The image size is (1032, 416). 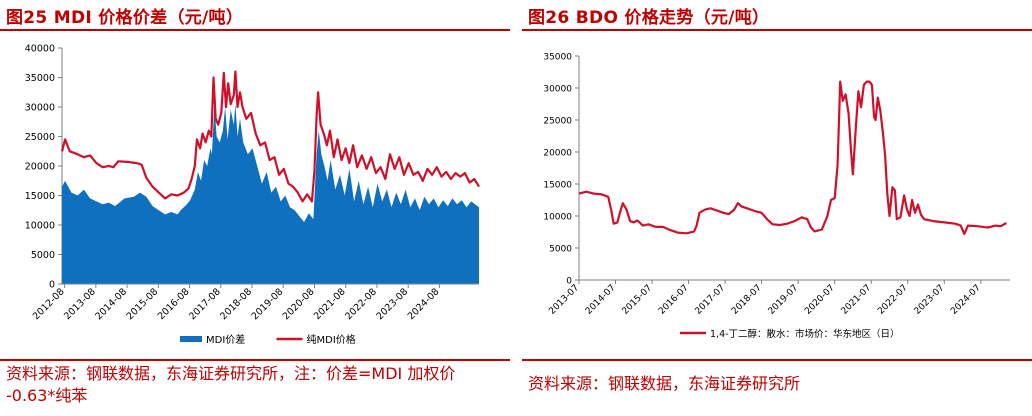 I want to click on y-tick-label: 40000, so click(x=40, y=49).